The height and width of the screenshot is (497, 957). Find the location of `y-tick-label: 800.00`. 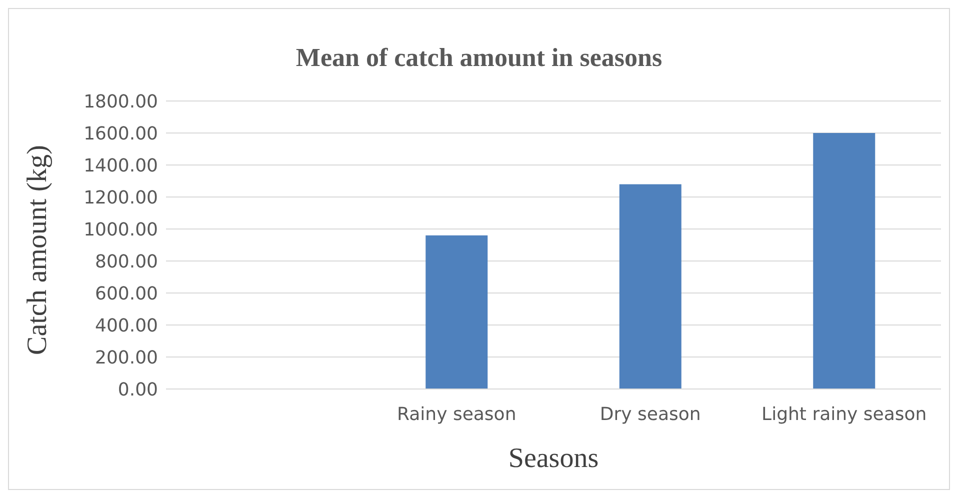

y-tick-label: 800.00 is located at coordinates (126, 261).